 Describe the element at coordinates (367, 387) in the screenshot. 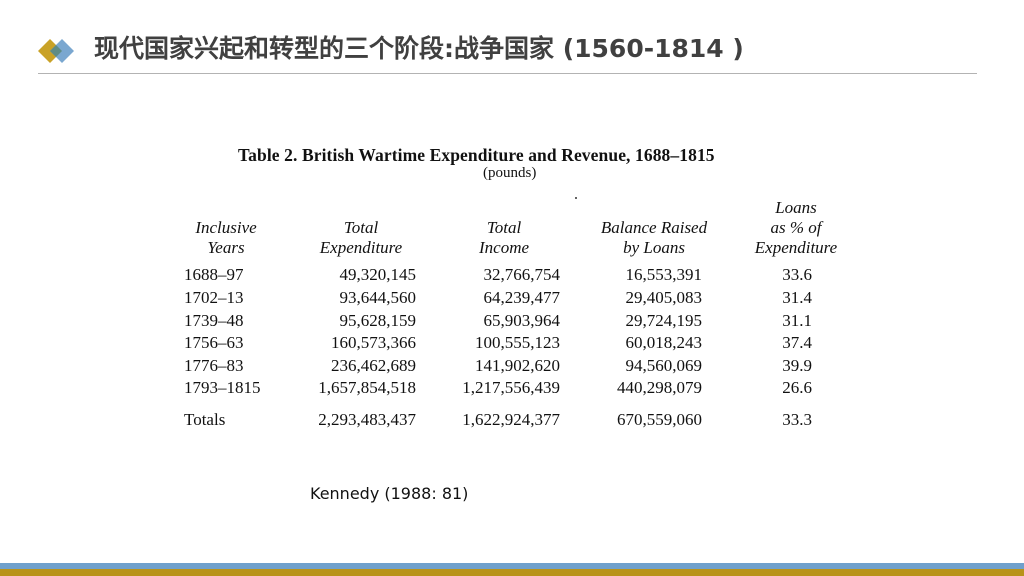

I see `cell-expenditure: 1,657,854,518` at that location.